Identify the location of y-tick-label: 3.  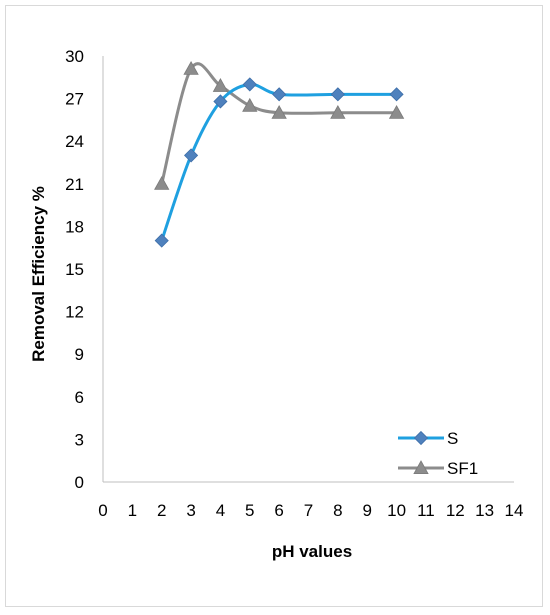
(79, 439).